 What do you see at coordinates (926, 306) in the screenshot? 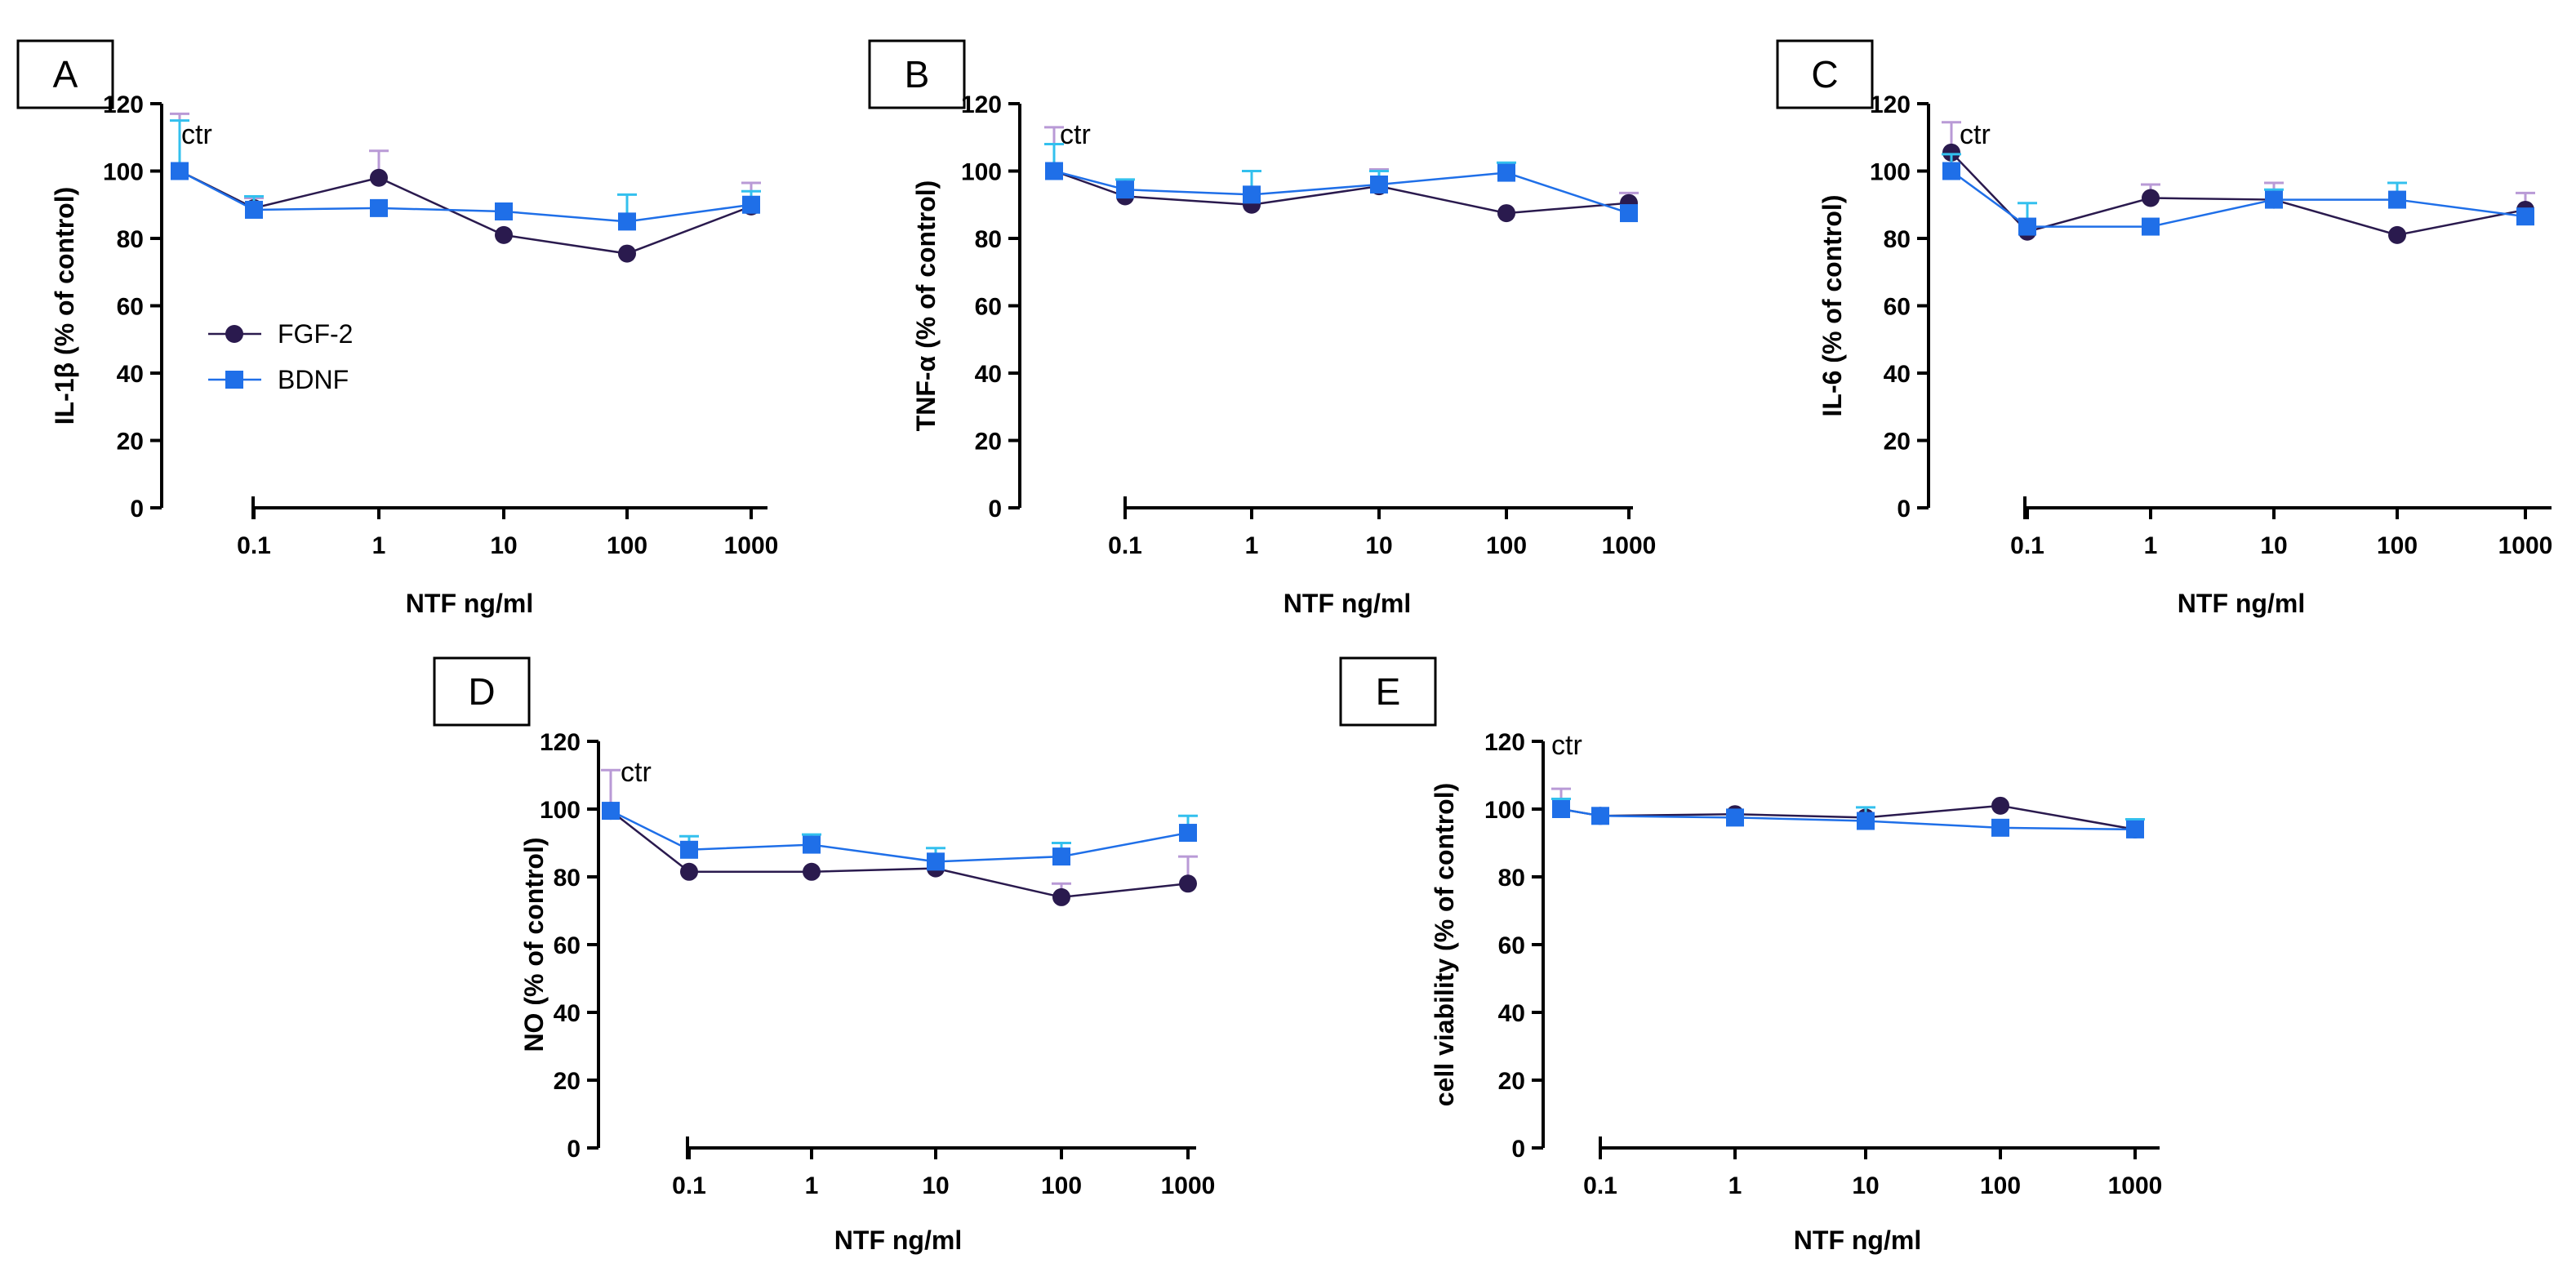
I see `y-axis-title: TNF-α (% of control)` at bounding box center [926, 306].